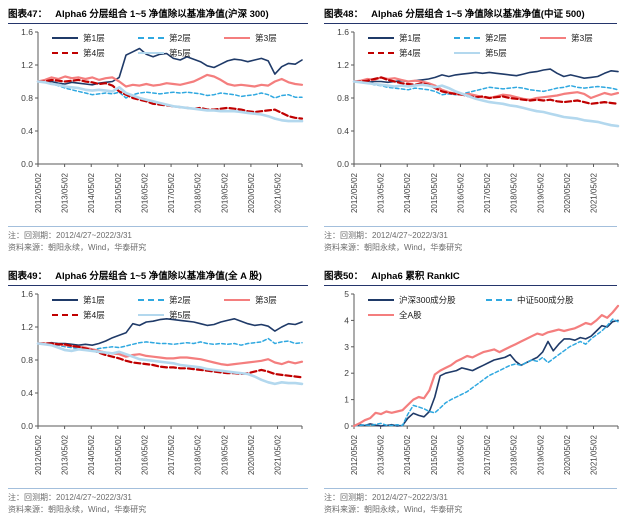  What do you see at coordinates (94, 38) in the screenshot?
I see `legend-label: 第1层` at bounding box center [94, 38].